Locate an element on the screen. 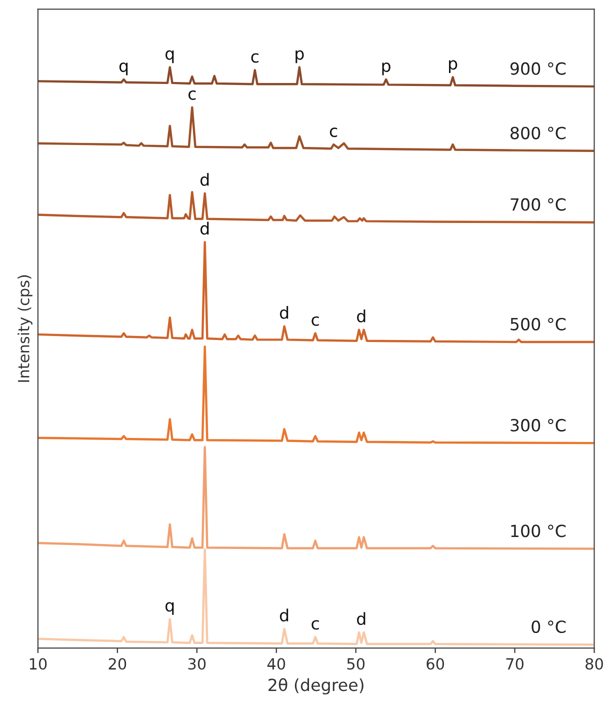  x-tick-label: 80 is located at coordinates (594, 664).